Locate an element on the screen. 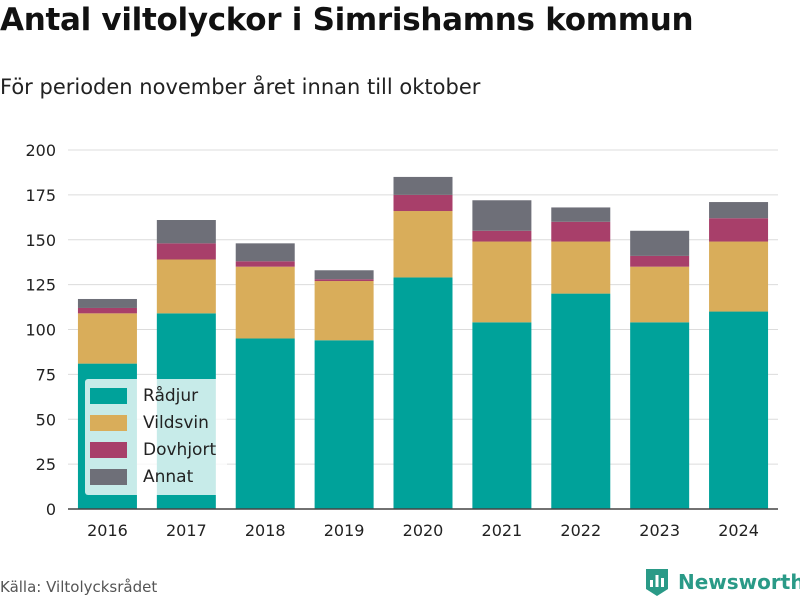 This screenshot has height=600, width=800. y-tick-label: 150 is located at coordinates (40, 240).